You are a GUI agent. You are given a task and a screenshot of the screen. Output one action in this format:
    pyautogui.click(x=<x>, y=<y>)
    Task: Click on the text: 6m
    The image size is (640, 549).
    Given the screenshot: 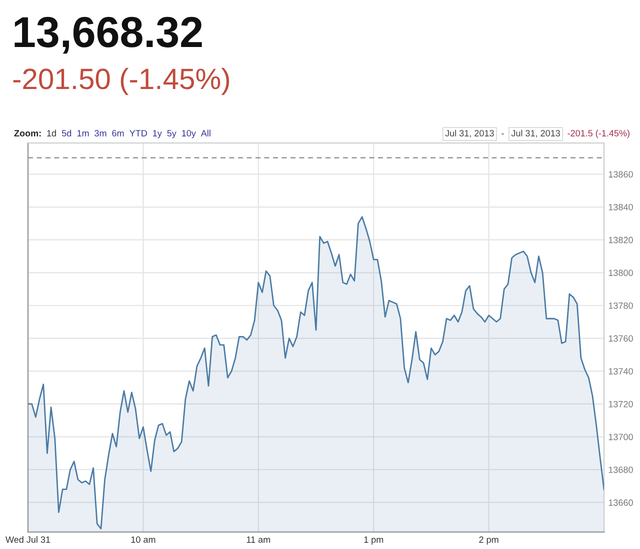 What is the action you would take?
    pyautogui.click(x=118, y=133)
    